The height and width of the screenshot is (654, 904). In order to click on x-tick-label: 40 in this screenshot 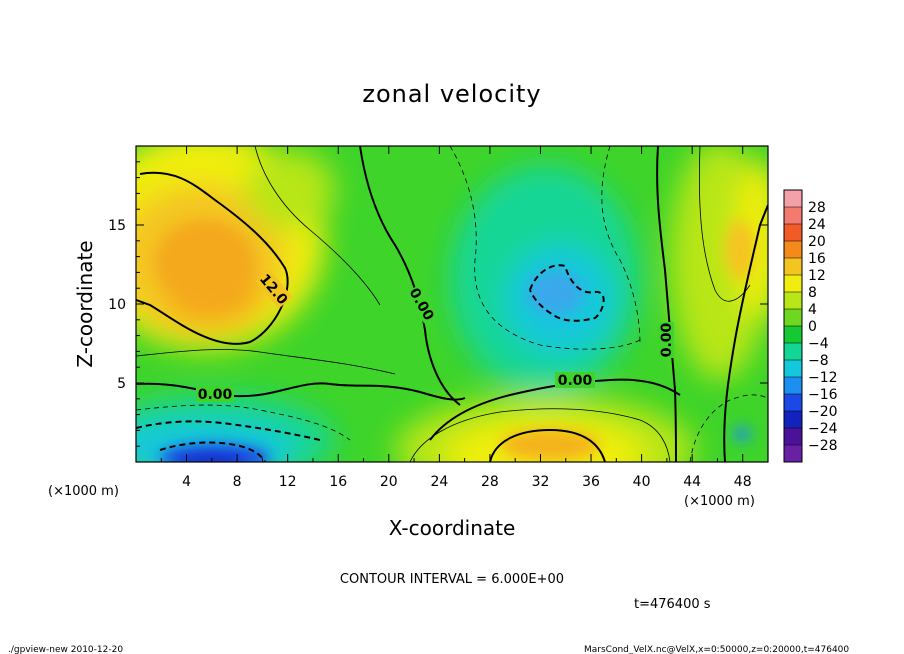, I will do `click(642, 482)`.